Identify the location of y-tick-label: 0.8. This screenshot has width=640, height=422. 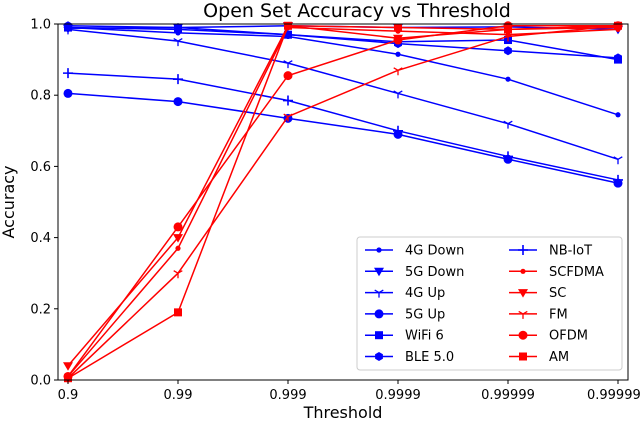
(40, 96).